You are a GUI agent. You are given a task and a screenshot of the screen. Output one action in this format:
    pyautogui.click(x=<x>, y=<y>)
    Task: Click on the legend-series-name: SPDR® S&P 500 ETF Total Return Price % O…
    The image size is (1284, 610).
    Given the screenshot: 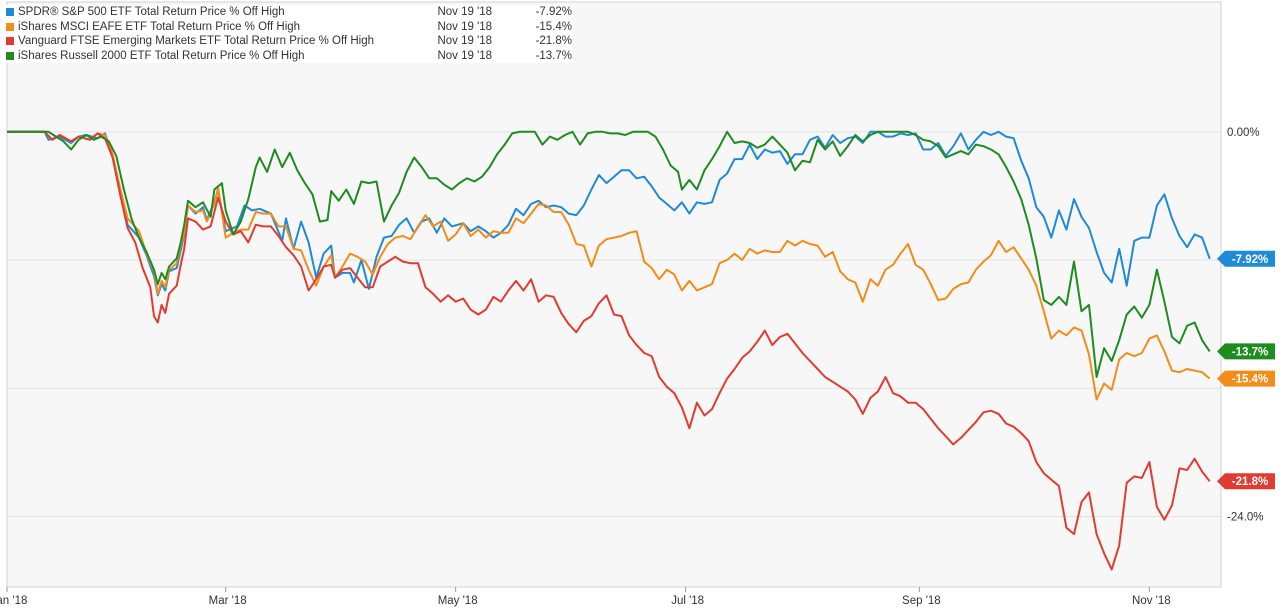 What is the action you would take?
    pyautogui.click(x=151, y=12)
    